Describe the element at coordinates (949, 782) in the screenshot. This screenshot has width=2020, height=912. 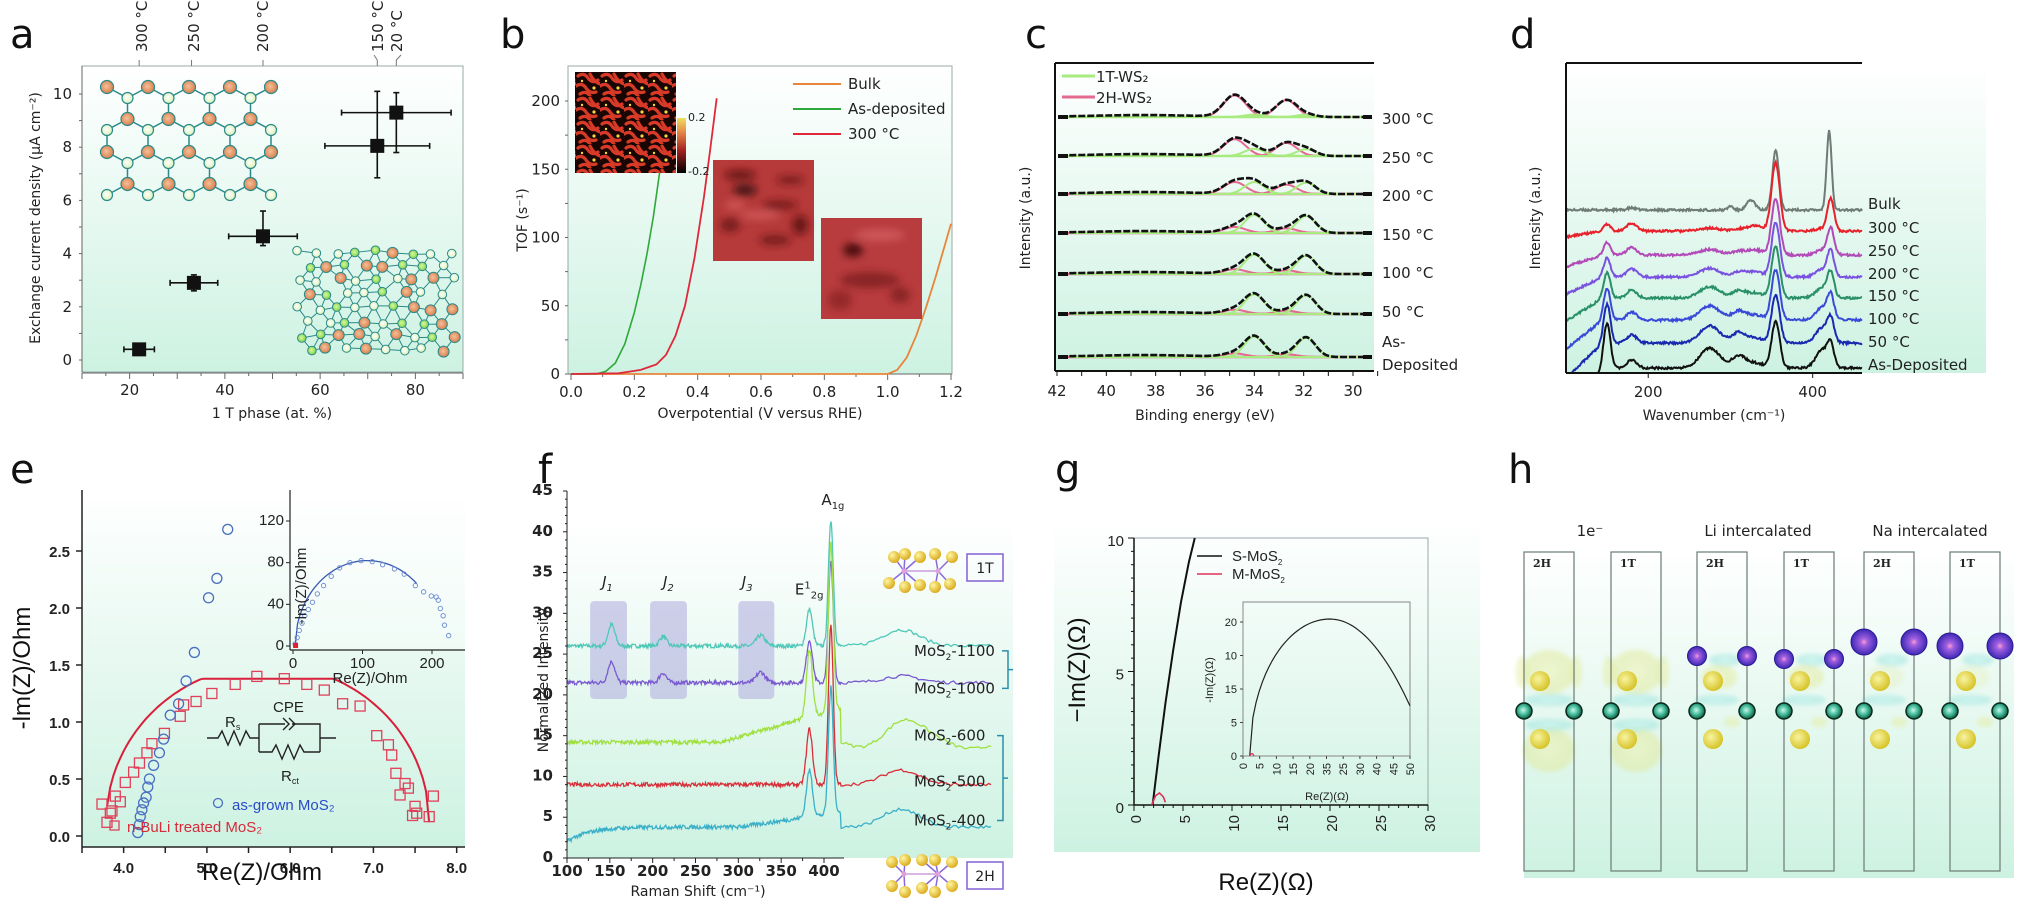
I see `series-label: MoS2-500` at that location.